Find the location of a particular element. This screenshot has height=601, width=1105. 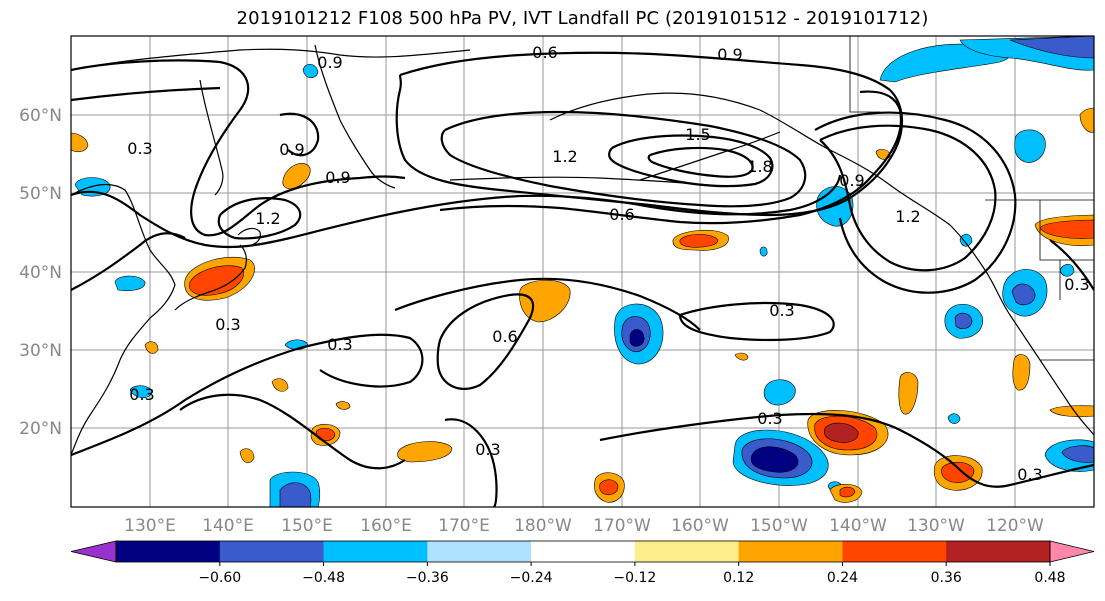

contour-0.6-dateline is located at coordinates (485, 341).